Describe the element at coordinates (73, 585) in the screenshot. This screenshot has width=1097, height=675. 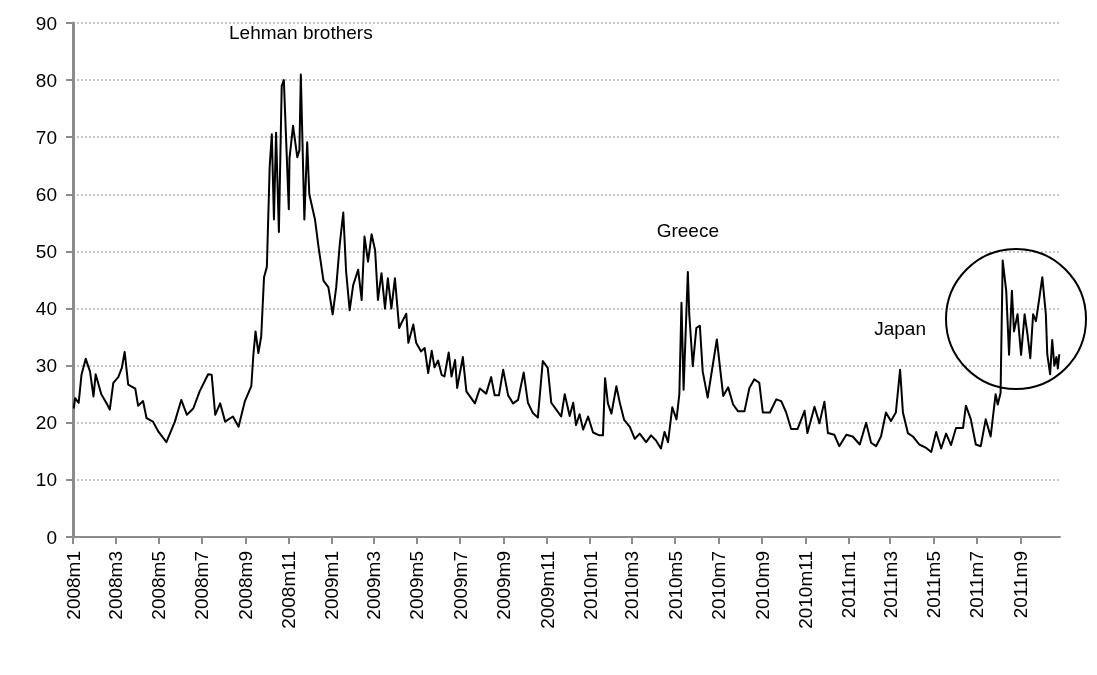
I see `x-tick-label: 2008m1` at that location.